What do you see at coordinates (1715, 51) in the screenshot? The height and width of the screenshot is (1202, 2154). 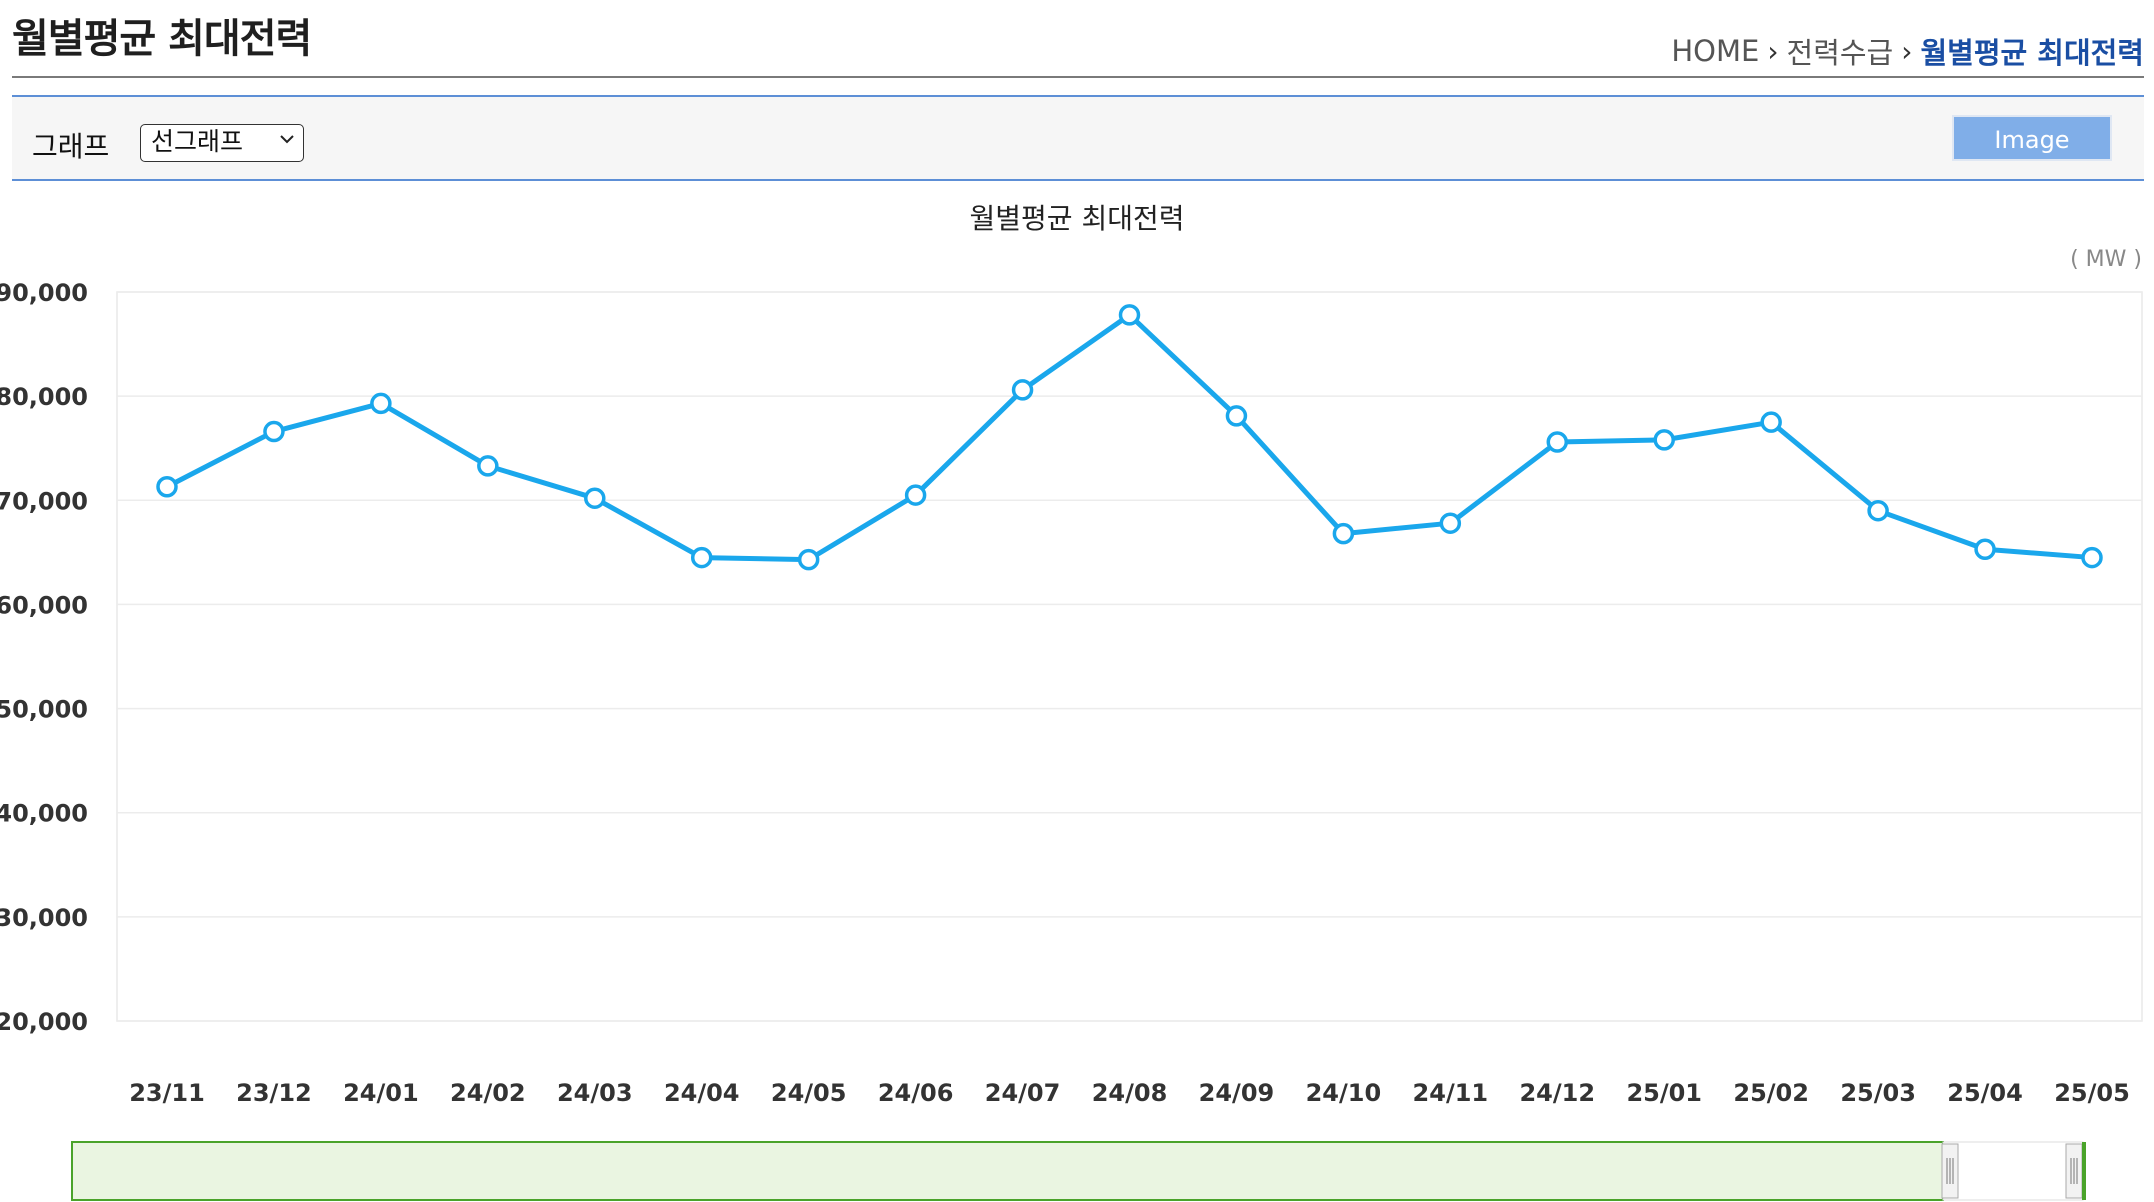 I see `breadcrumb-home: HOME` at bounding box center [1715, 51].